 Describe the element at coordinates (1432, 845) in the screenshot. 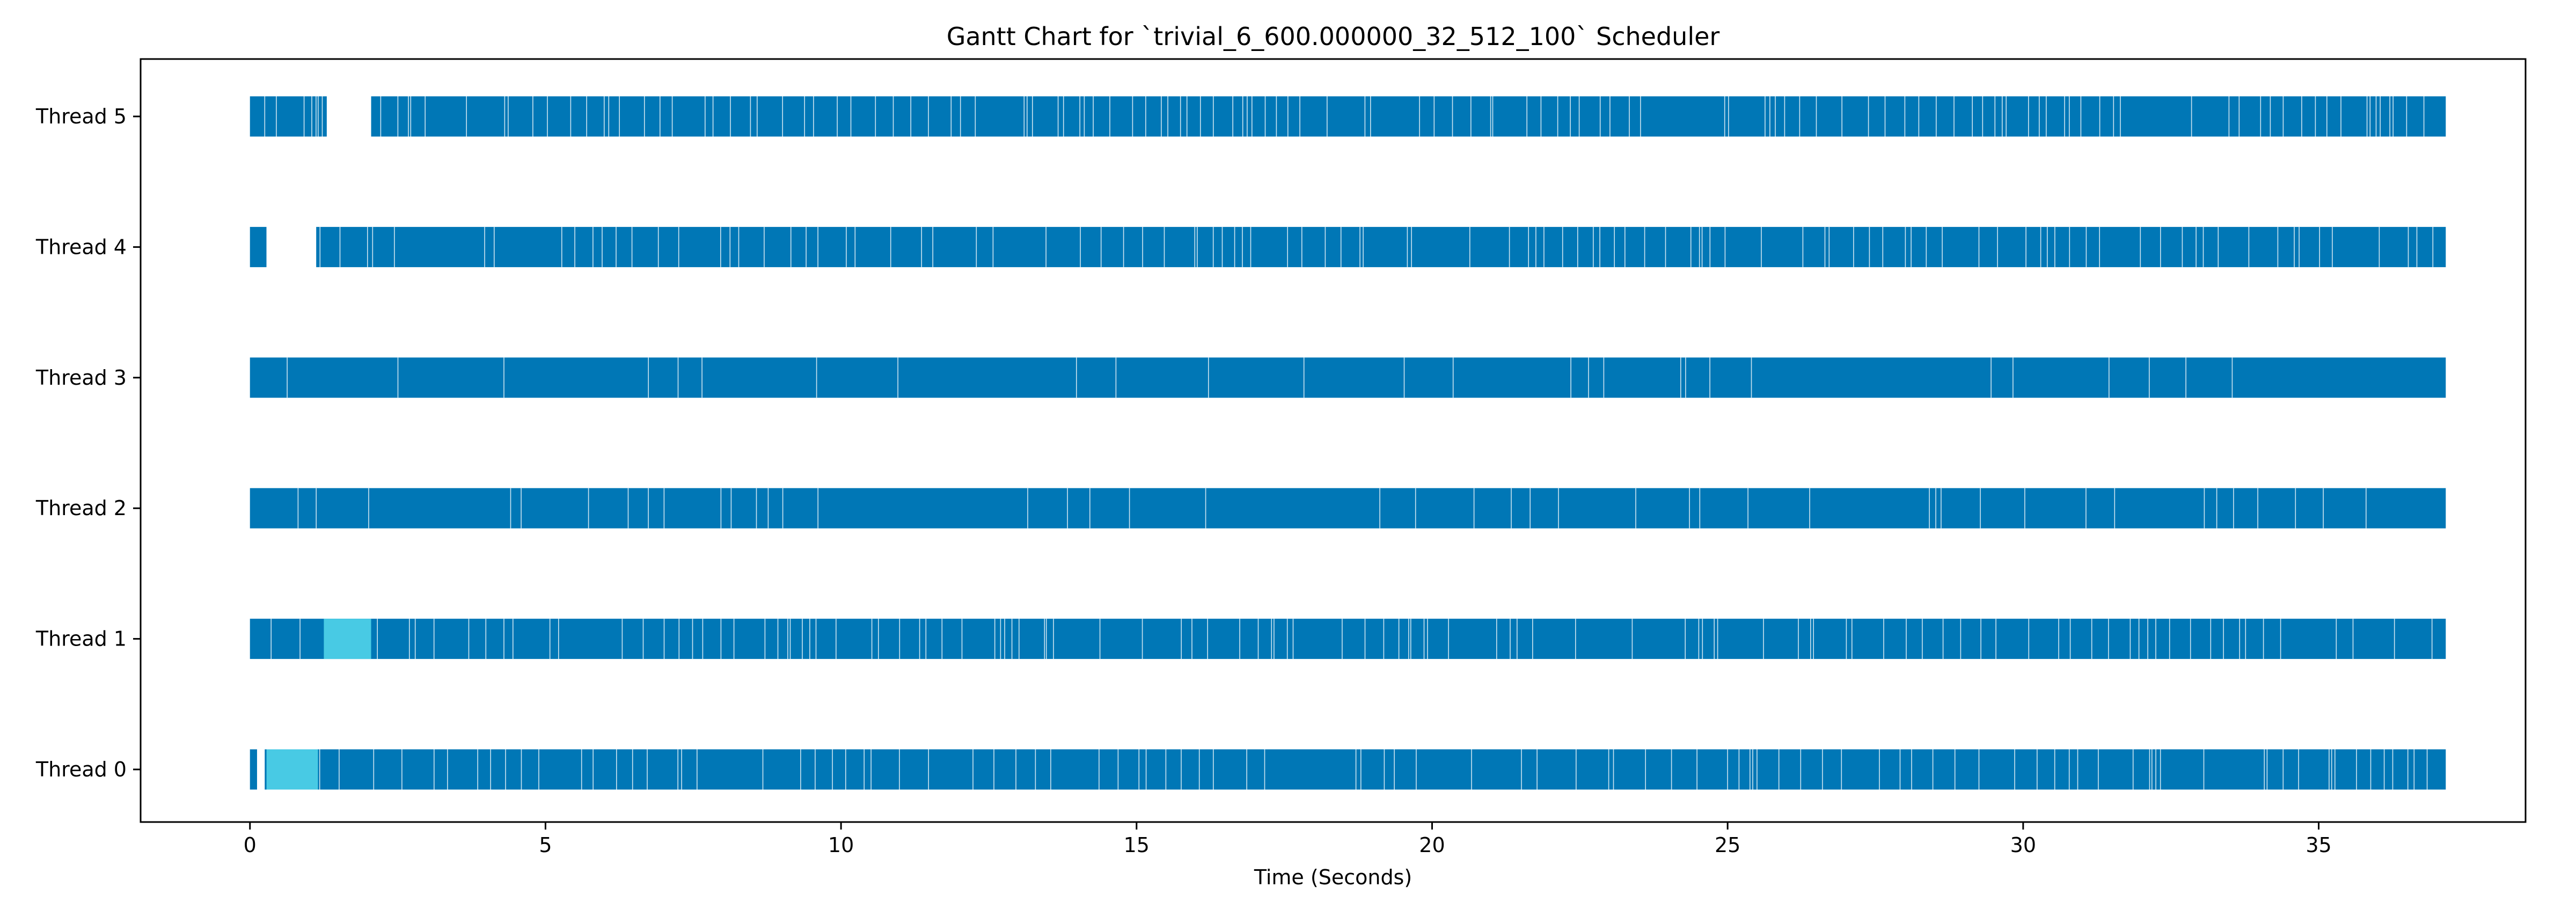

I see `x-tick-label: 20` at that location.